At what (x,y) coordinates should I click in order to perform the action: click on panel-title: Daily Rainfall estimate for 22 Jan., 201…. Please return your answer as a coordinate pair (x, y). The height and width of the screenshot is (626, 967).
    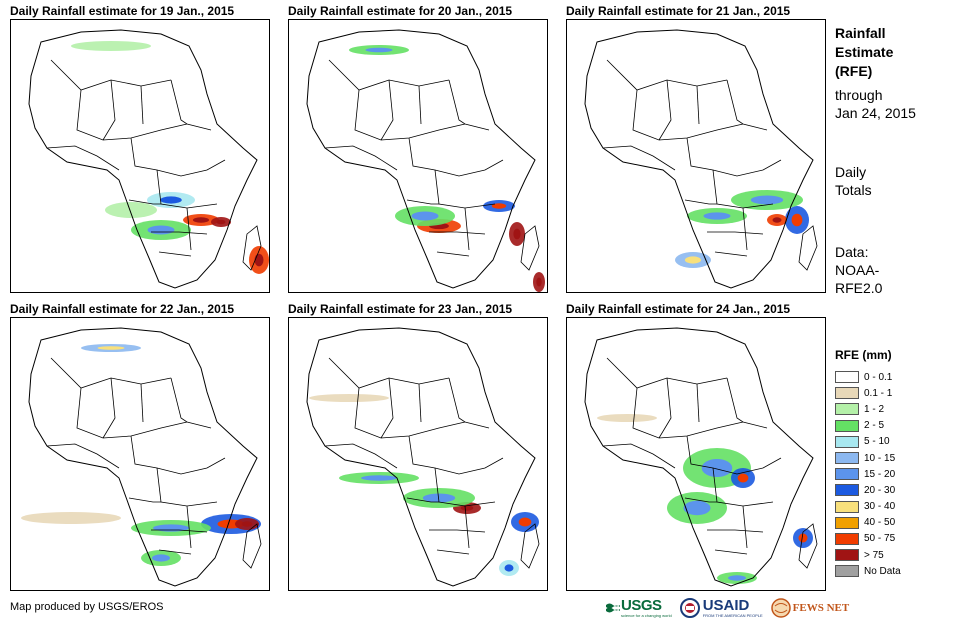
    Looking at the image, I should click on (122, 309).